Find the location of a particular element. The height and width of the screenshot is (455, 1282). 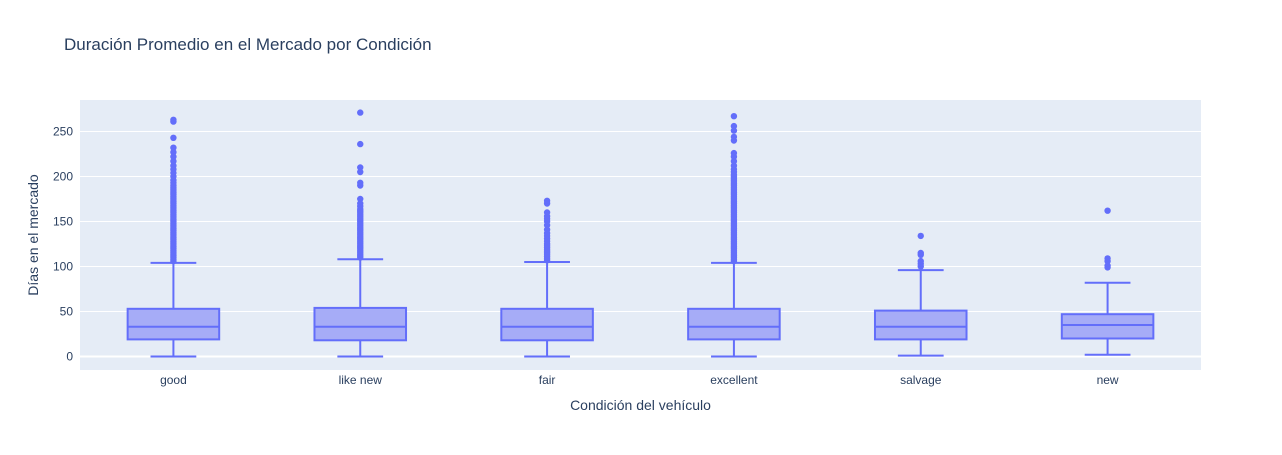

x-tick-label: like new is located at coordinates (361, 380).